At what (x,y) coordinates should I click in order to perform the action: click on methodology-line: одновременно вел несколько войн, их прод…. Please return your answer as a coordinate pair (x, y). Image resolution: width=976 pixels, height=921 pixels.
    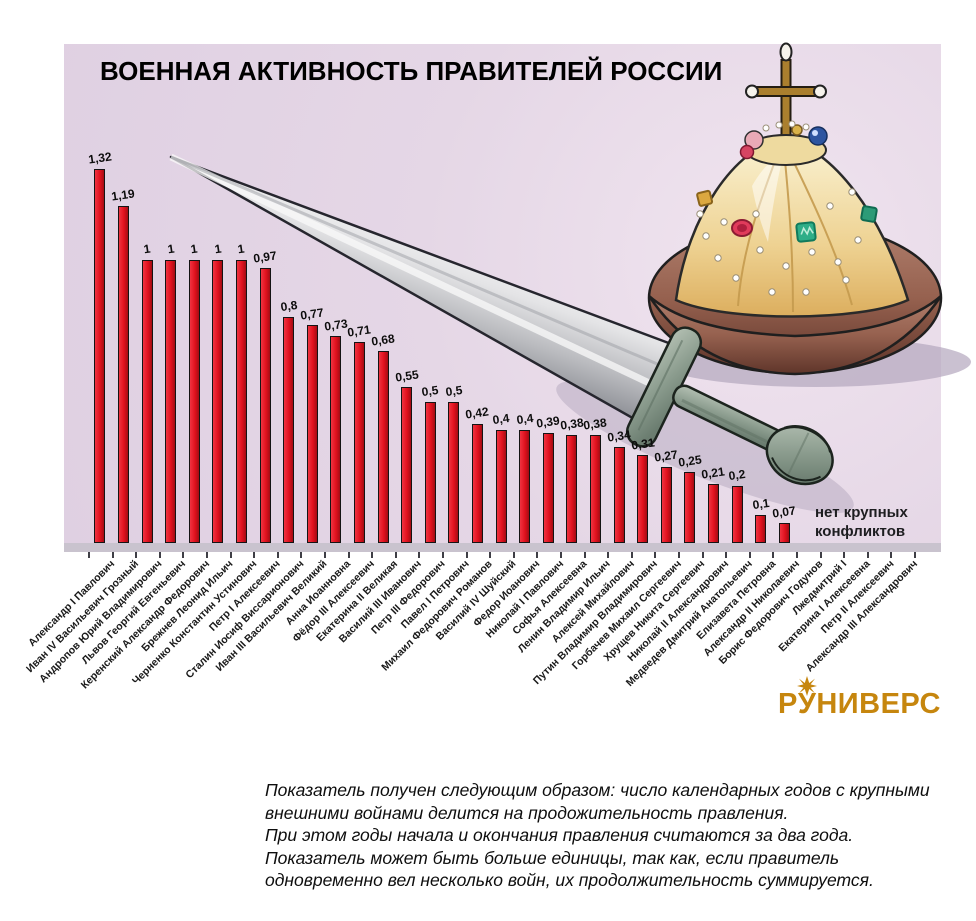
    Looking at the image, I should click on (569, 880).